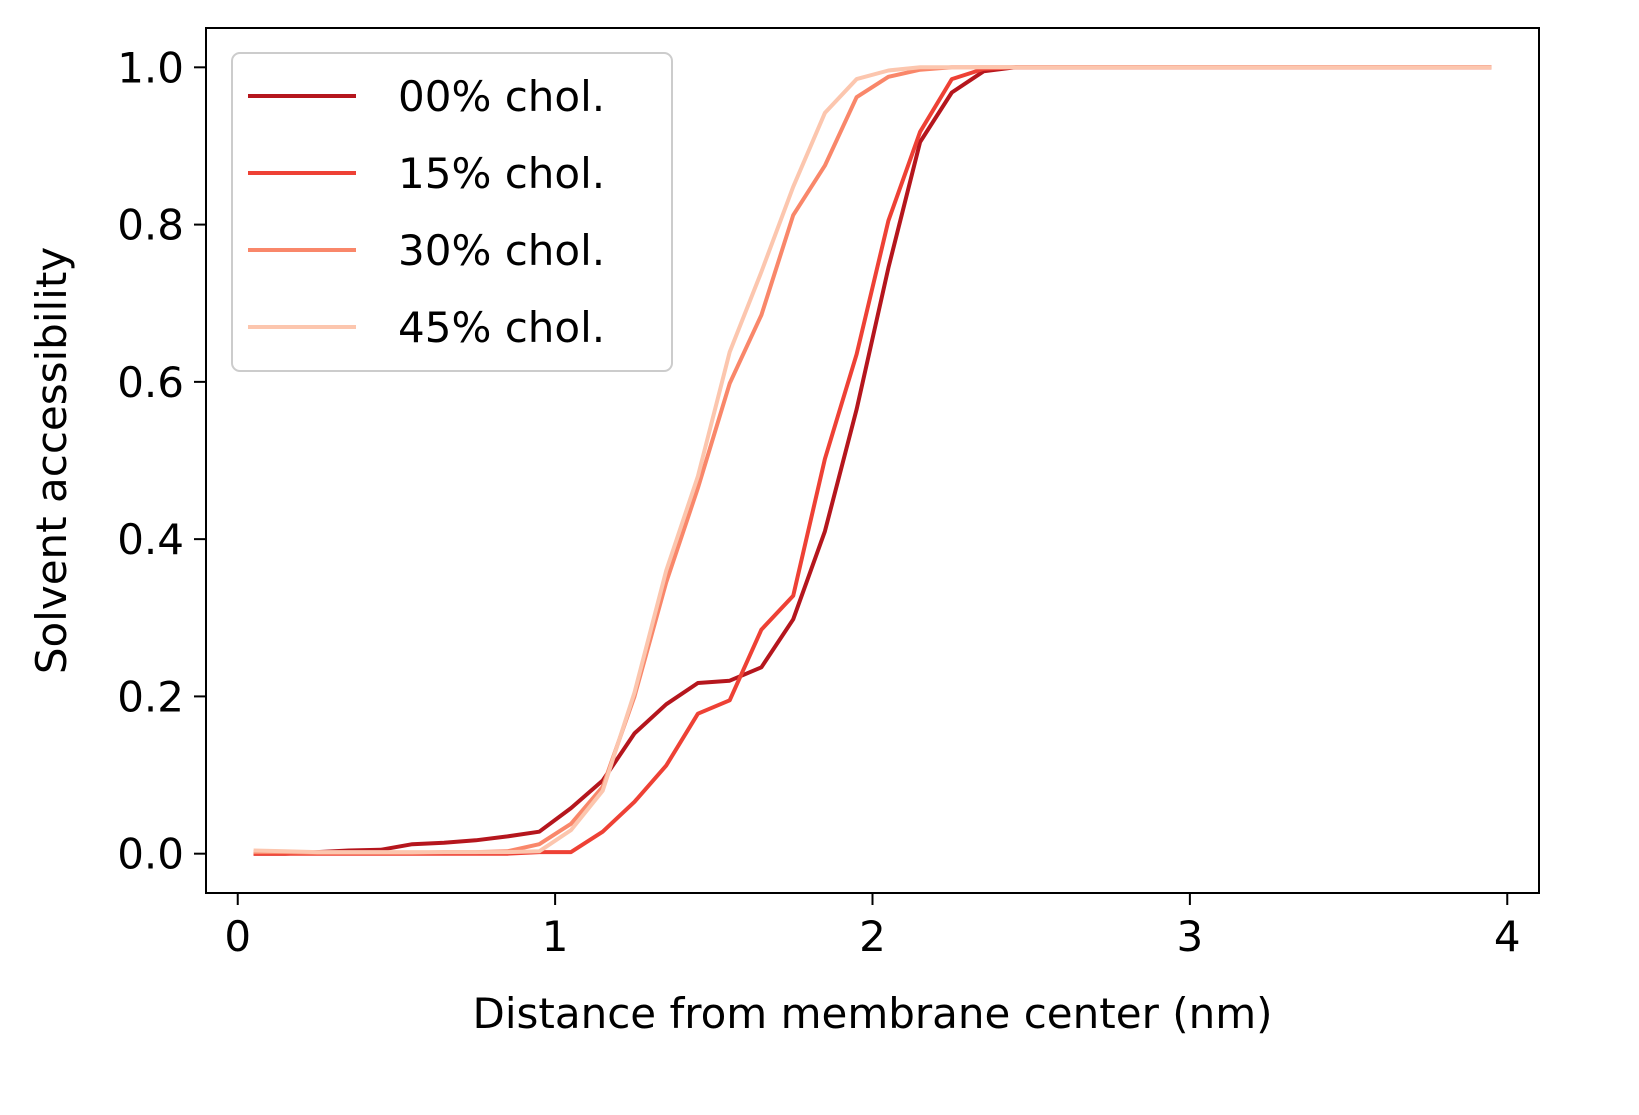 This screenshot has width=1639, height=1115. What do you see at coordinates (51, 460) in the screenshot?
I see `y-axis-label: Solvent accessibility` at bounding box center [51, 460].